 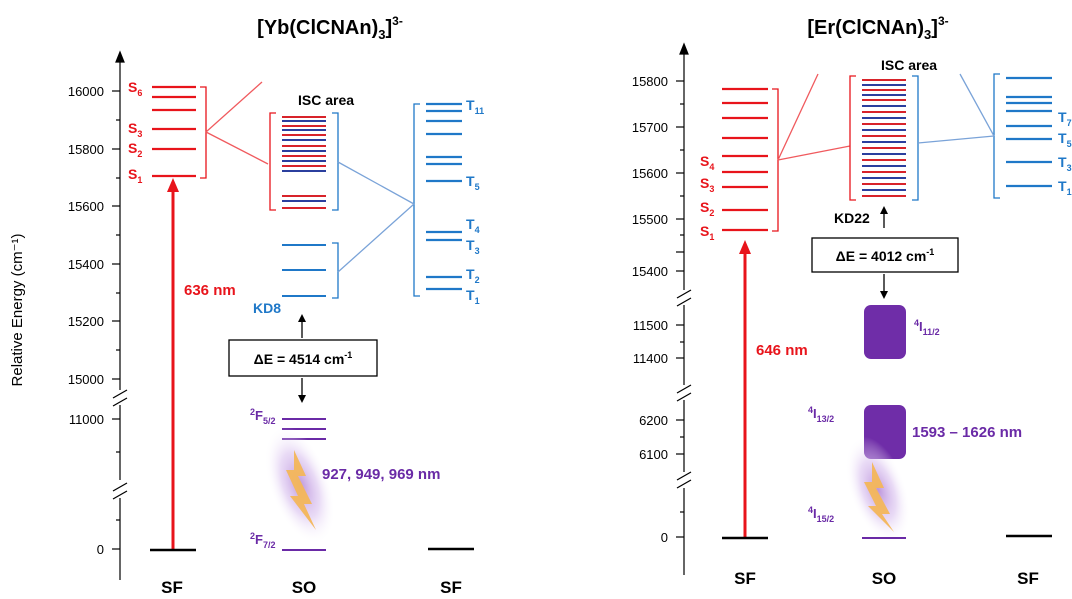 I want to click on tick-label: 15000, so click(x=86, y=379).